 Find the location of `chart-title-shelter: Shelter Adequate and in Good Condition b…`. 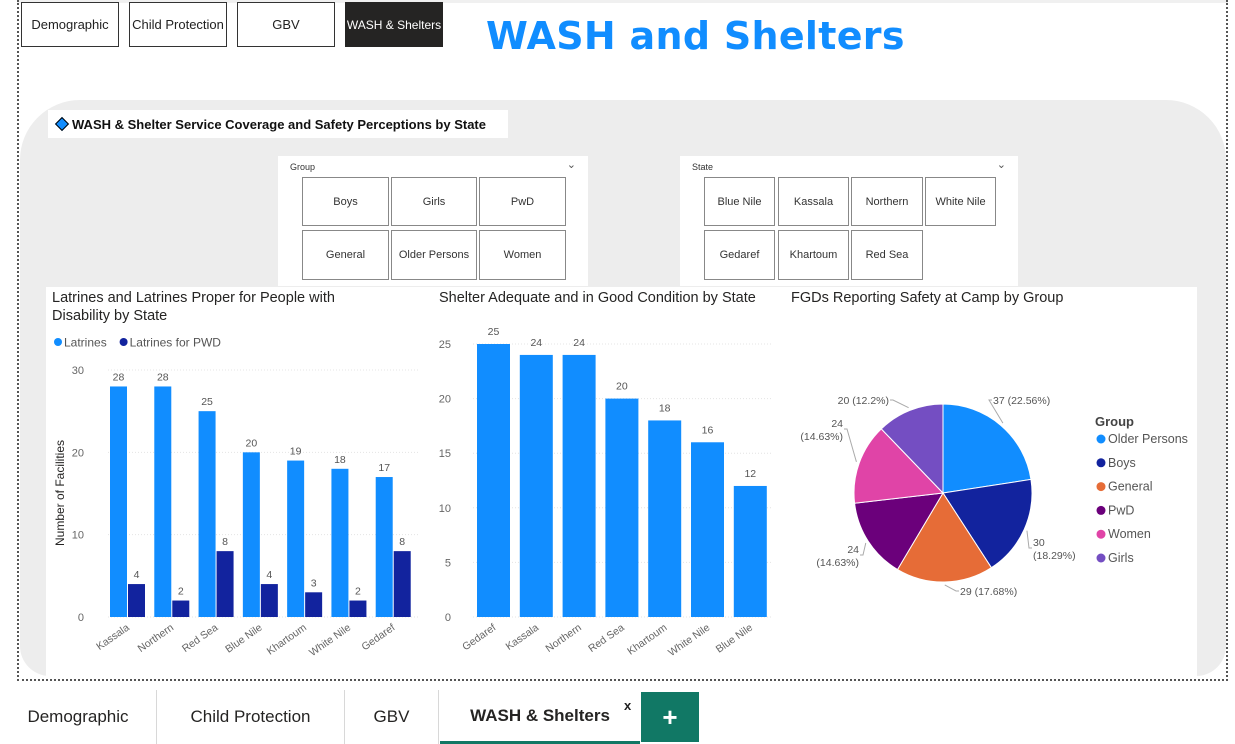

chart-title-shelter: Shelter Adequate and in Good Condition b… is located at coordinates (597, 298).